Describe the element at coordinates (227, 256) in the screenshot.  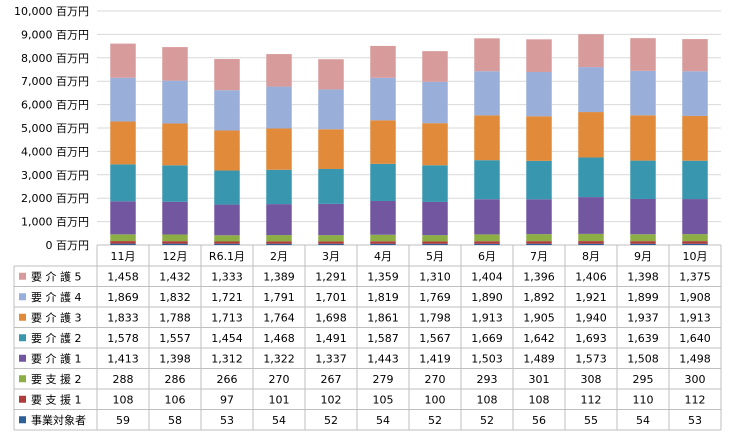
I see `x-category-label: R6.1月` at that location.